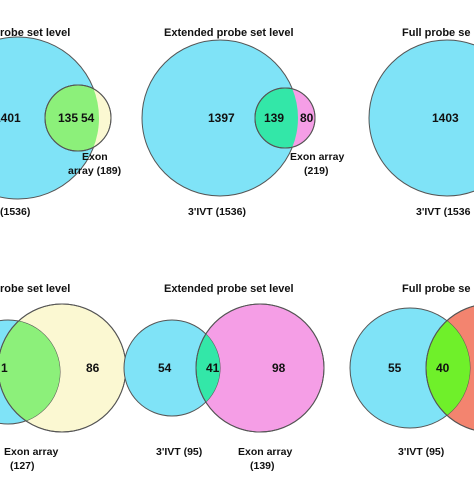 This screenshot has height=479, width=474. I want to click on count-overlap-bottom-right: 40, so click(443, 368).